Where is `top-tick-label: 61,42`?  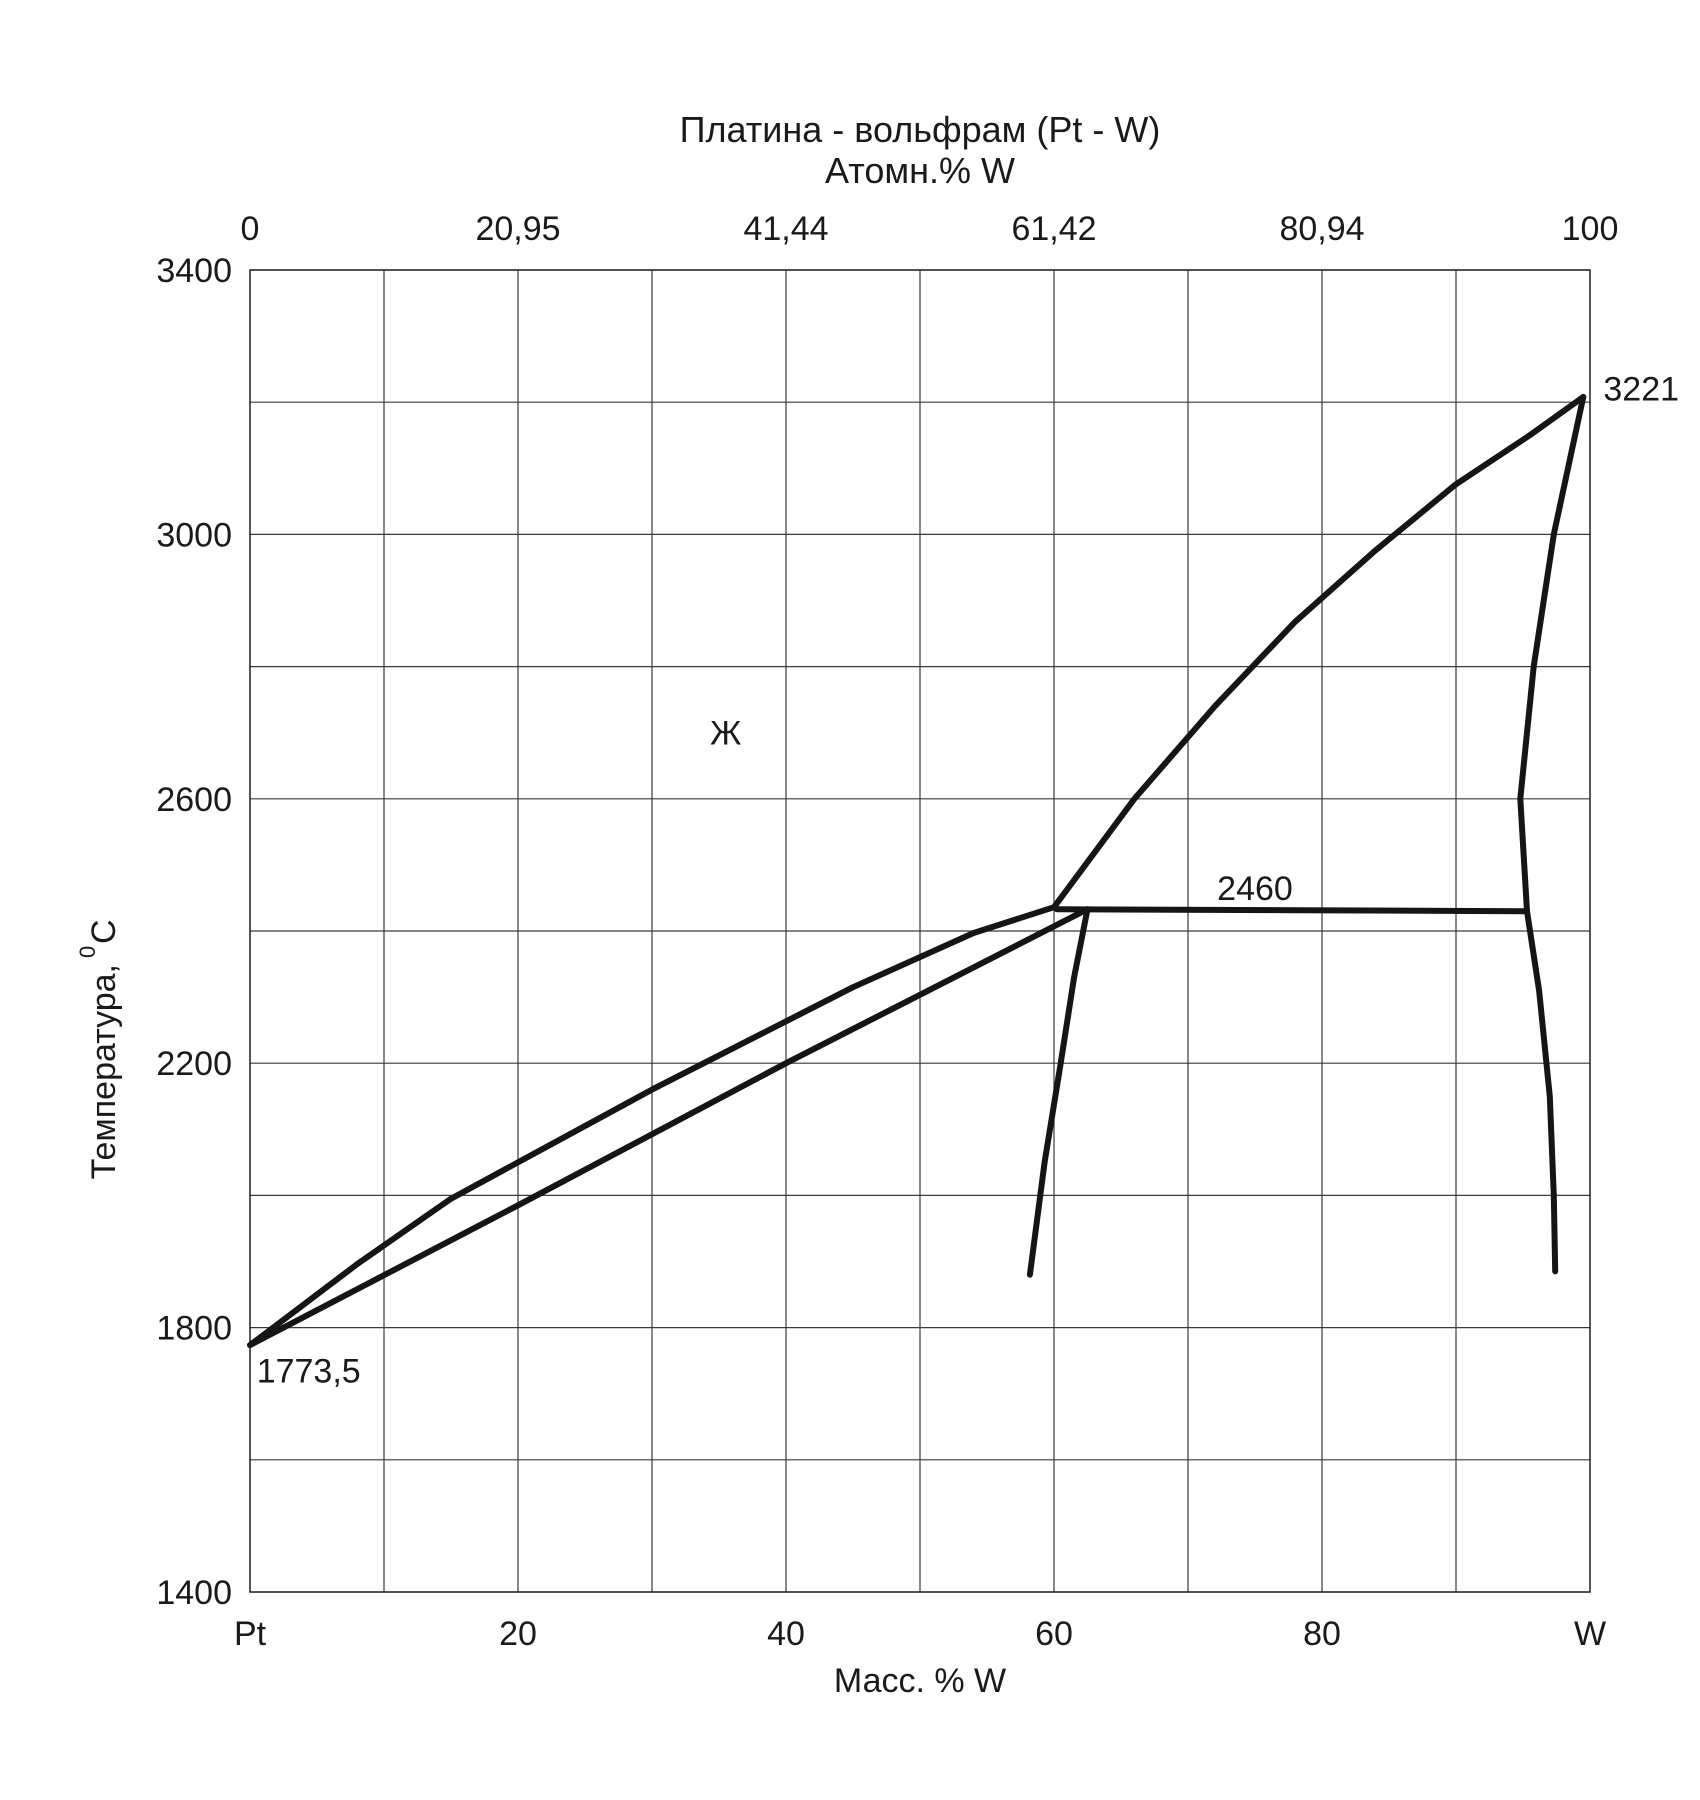 top-tick-label: 61,42 is located at coordinates (1053, 229).